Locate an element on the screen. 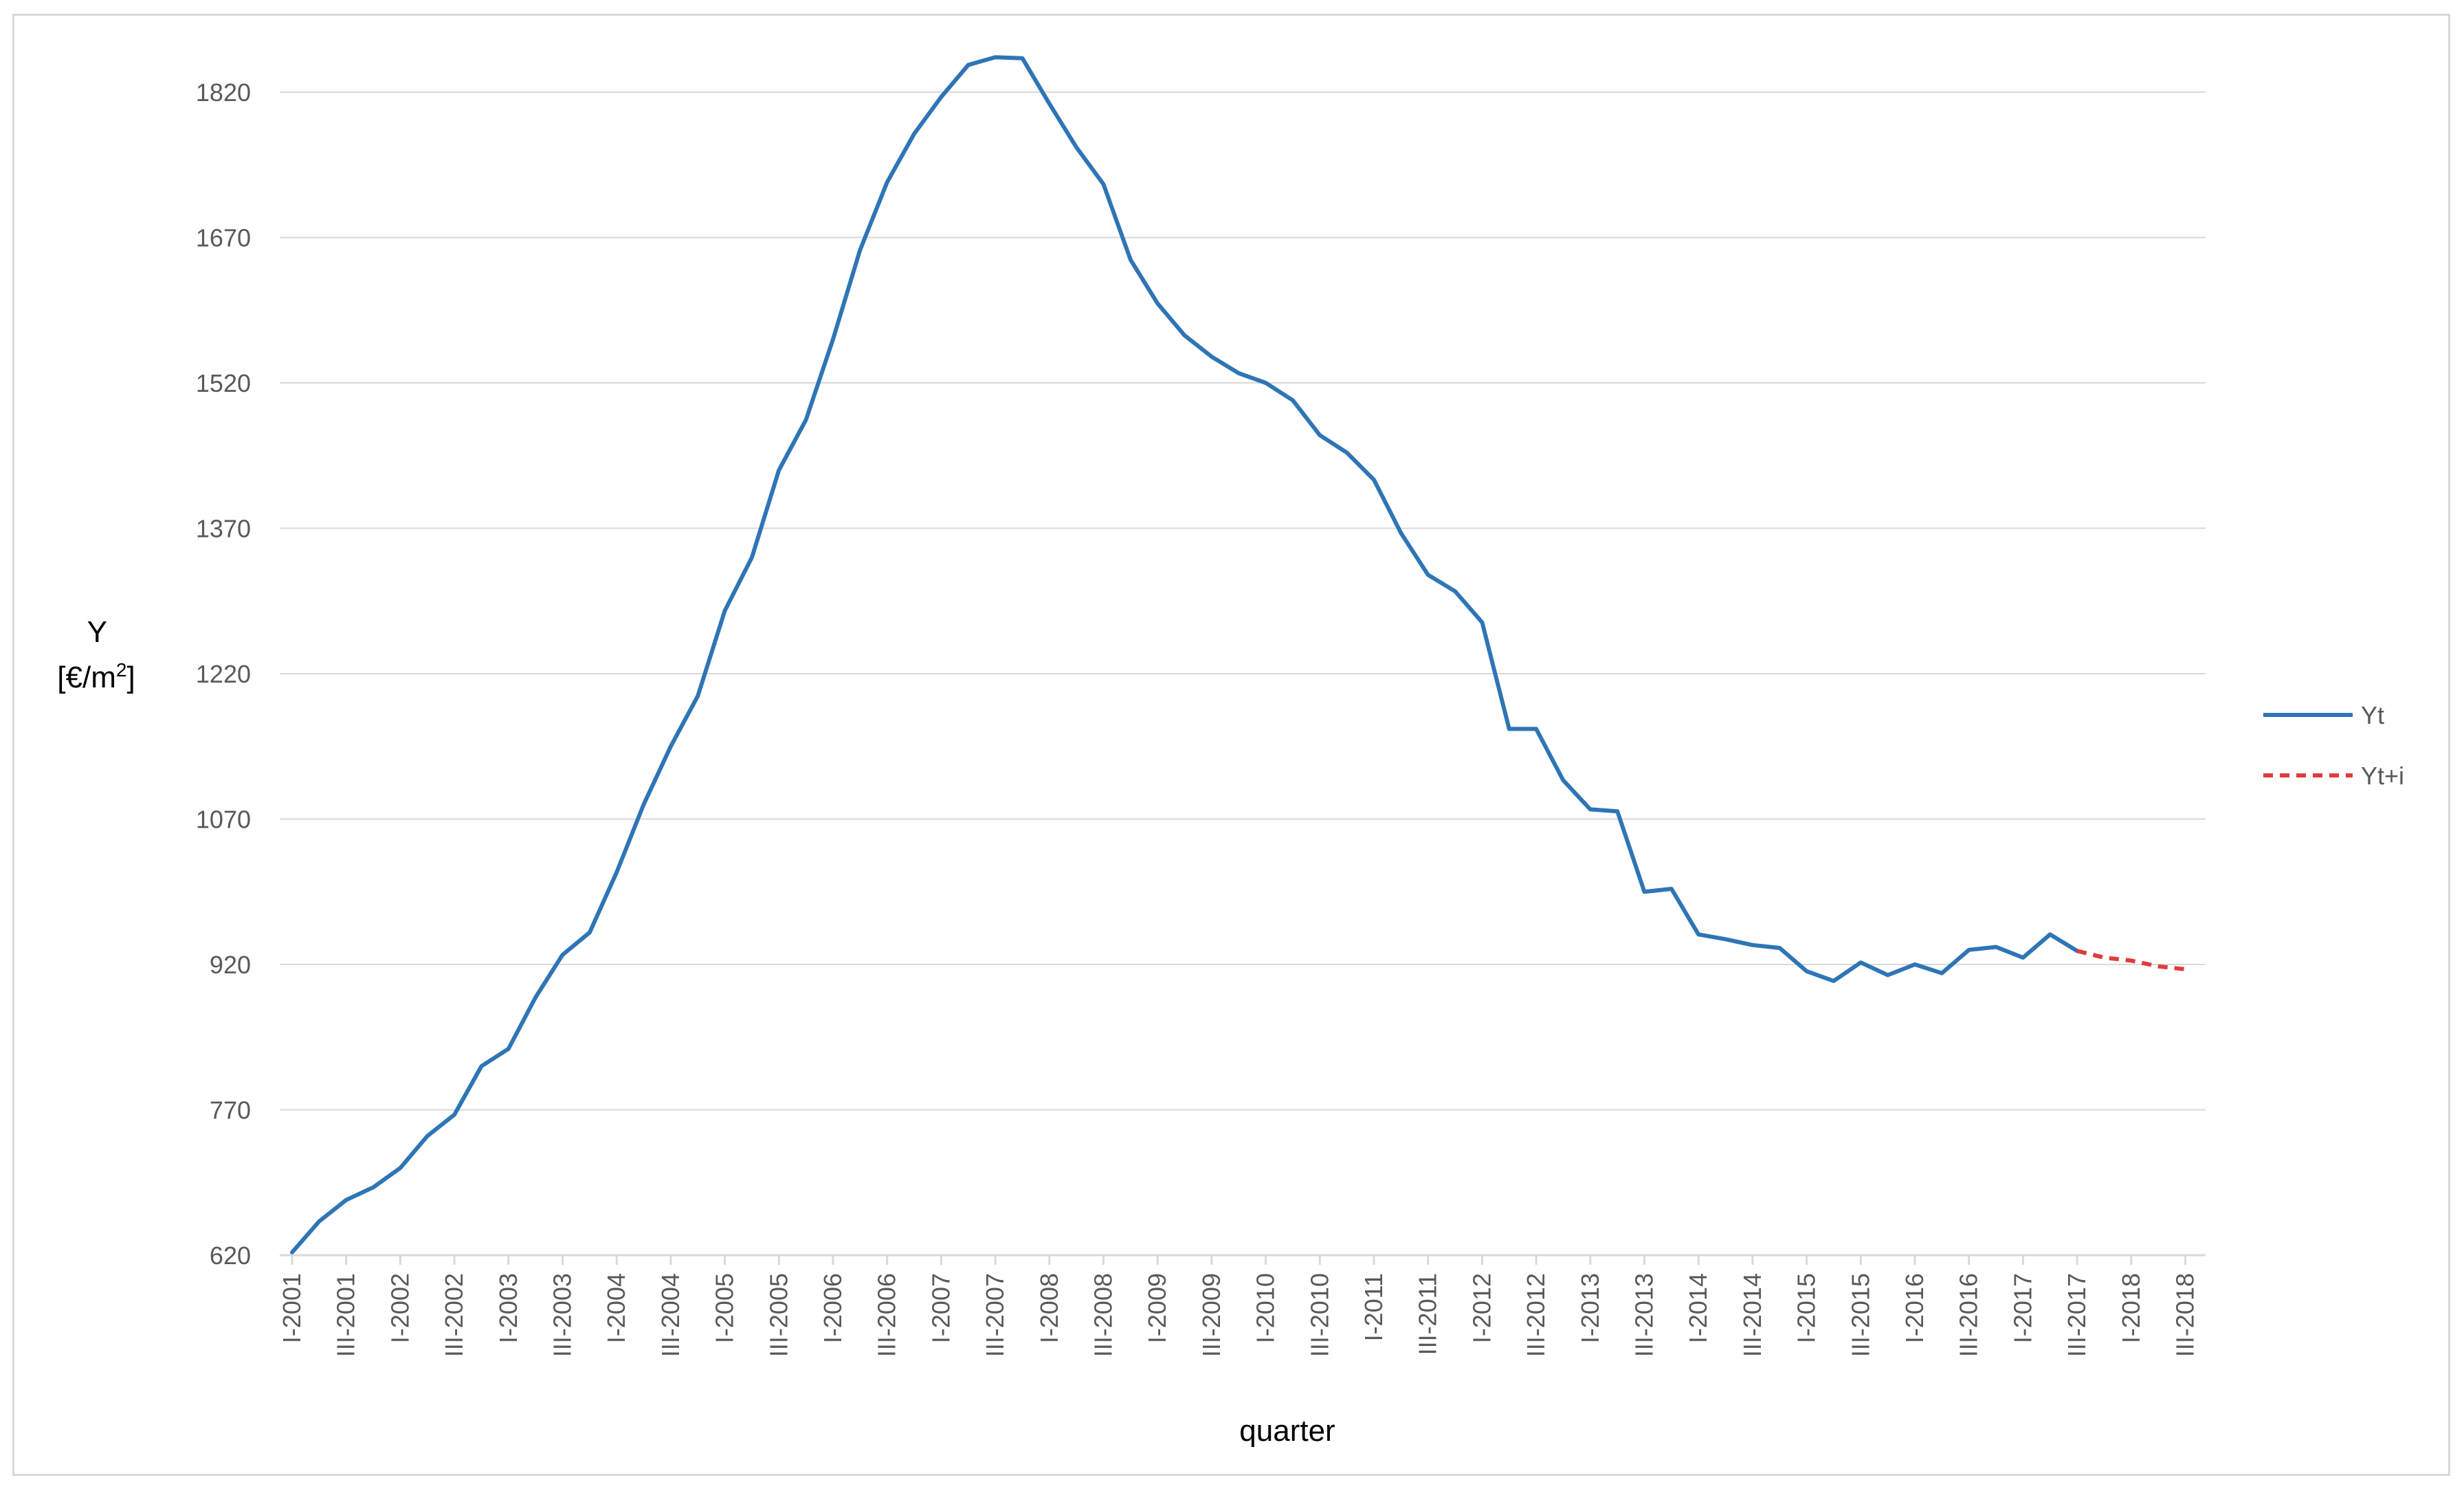  x-tick-label: III-2017 is located at coordinates (2077, 1315).